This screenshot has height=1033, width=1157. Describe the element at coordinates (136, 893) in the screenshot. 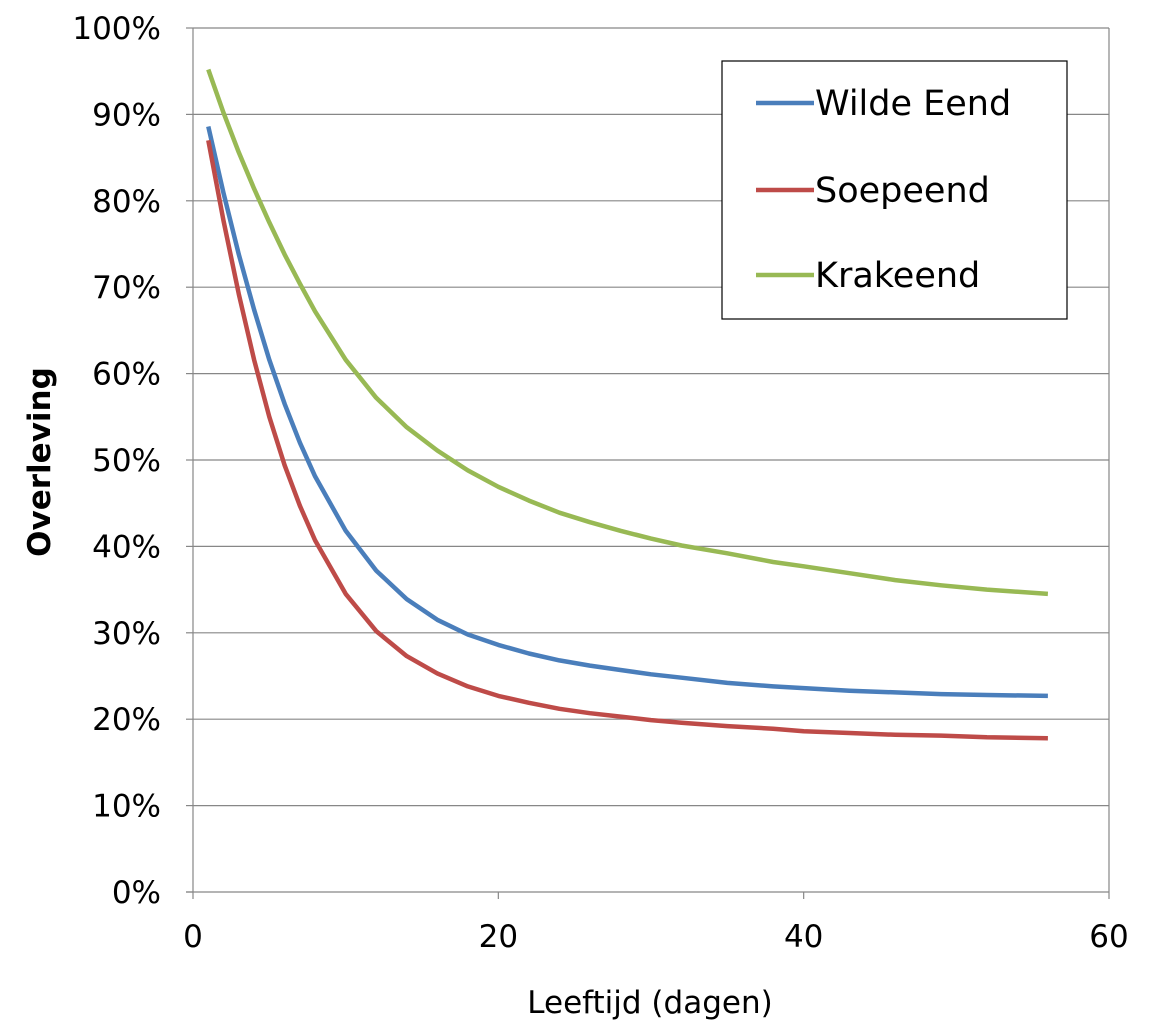

I see `y-tick-label: 0%` at that location.